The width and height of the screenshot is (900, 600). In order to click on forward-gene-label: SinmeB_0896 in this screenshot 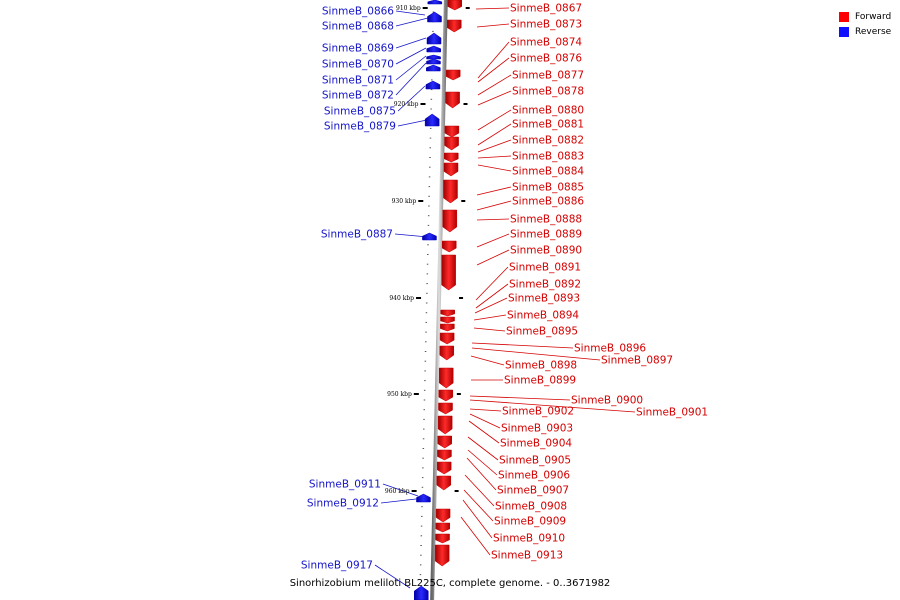, I will do `click(610, 349)`.